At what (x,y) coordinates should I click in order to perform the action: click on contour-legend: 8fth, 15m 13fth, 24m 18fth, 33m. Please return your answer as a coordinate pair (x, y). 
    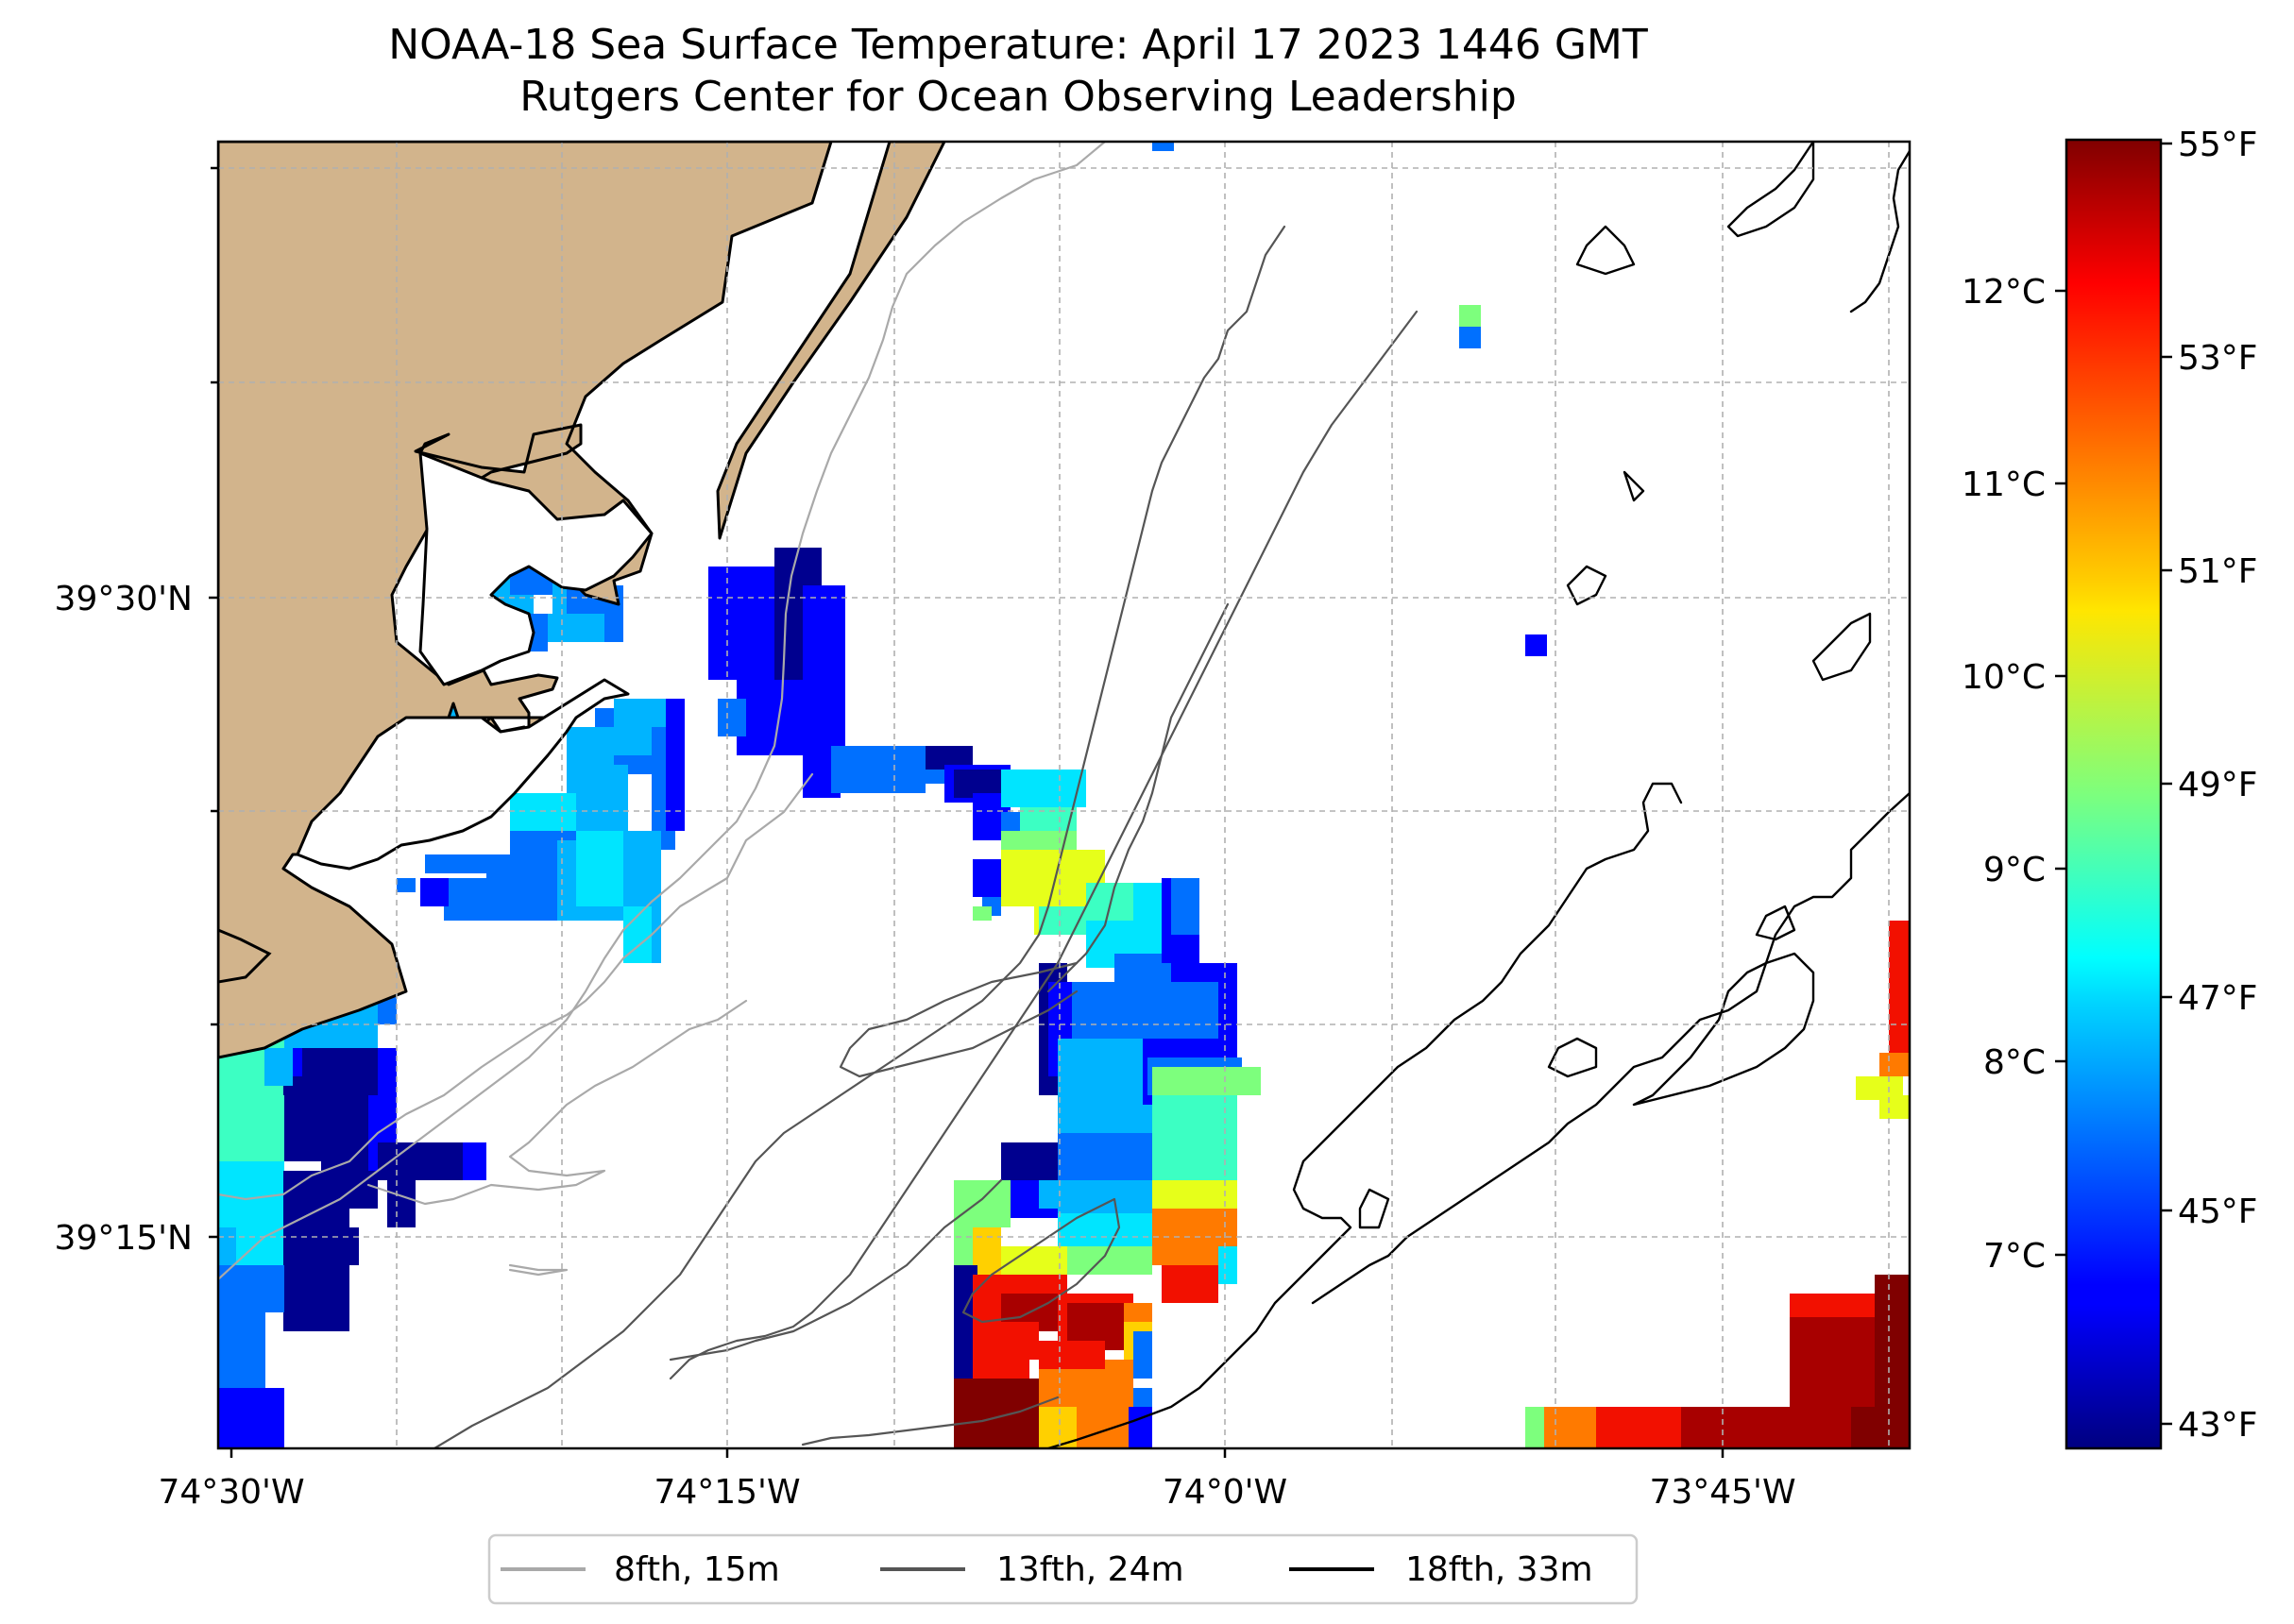
    Looking at the image, I should click on (1063, 1569).